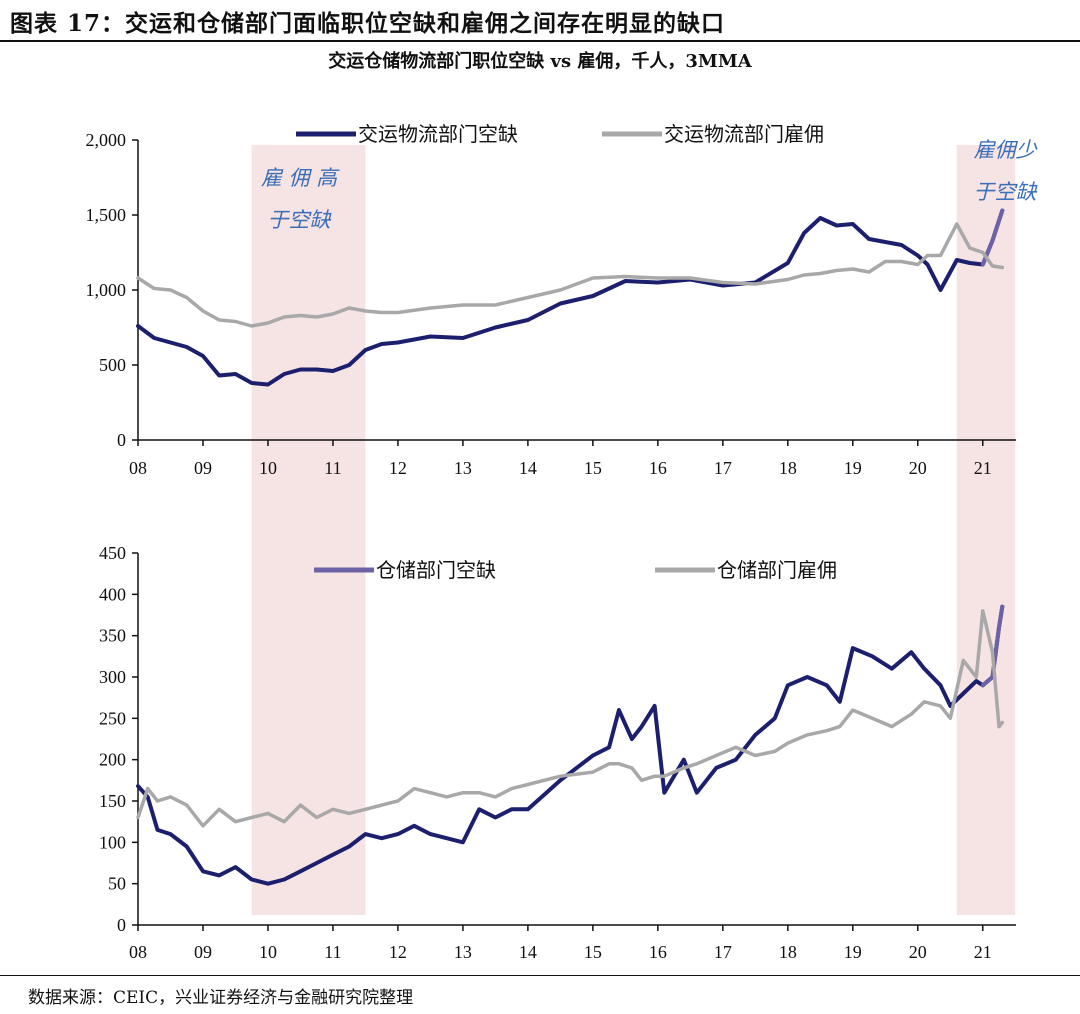 Image resolution: width=1080 pixels, height=1014 pixels. I want to click on y-tick-label: 400, so click(112, 594).